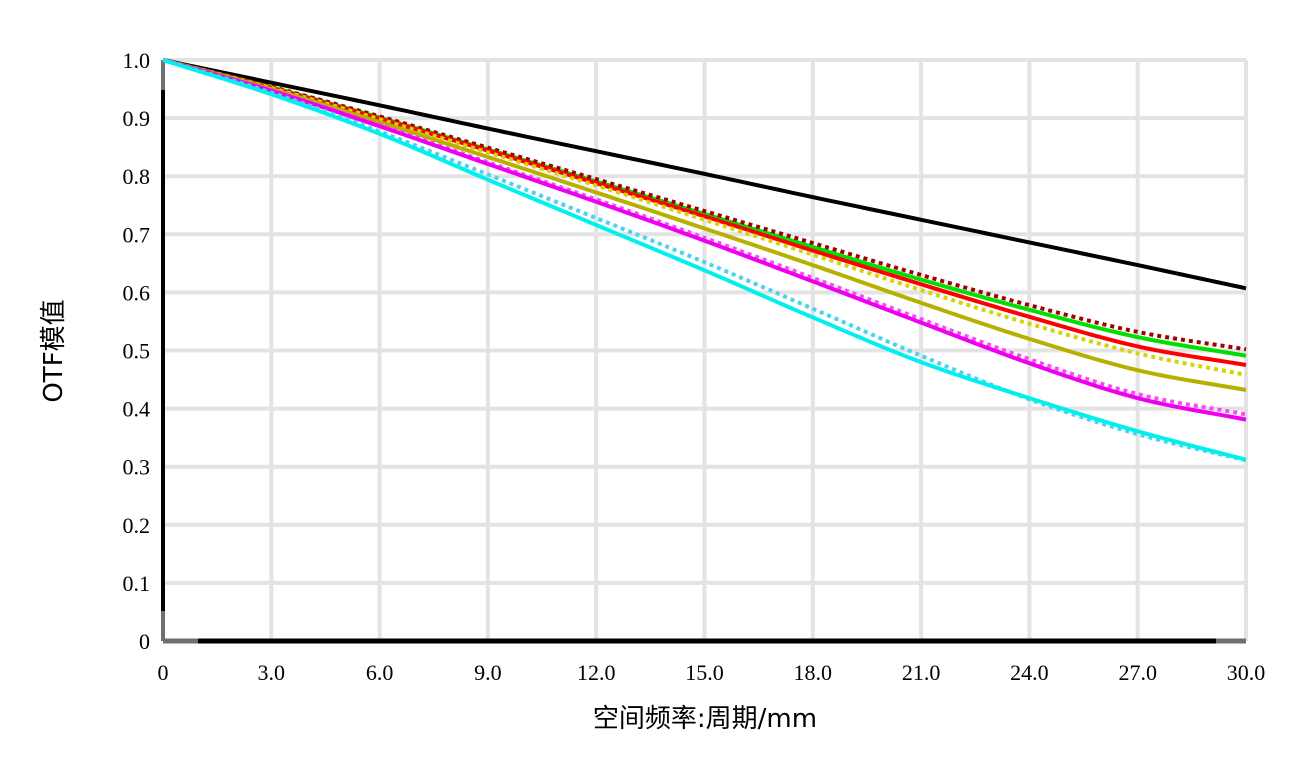 Image resolution: width=1293 pixels, height=775 pixels. What do you see at coordinates (137, 118) in the screenshot?
I see `y-tick-label: 0.9` at bounding box center [137, 118].